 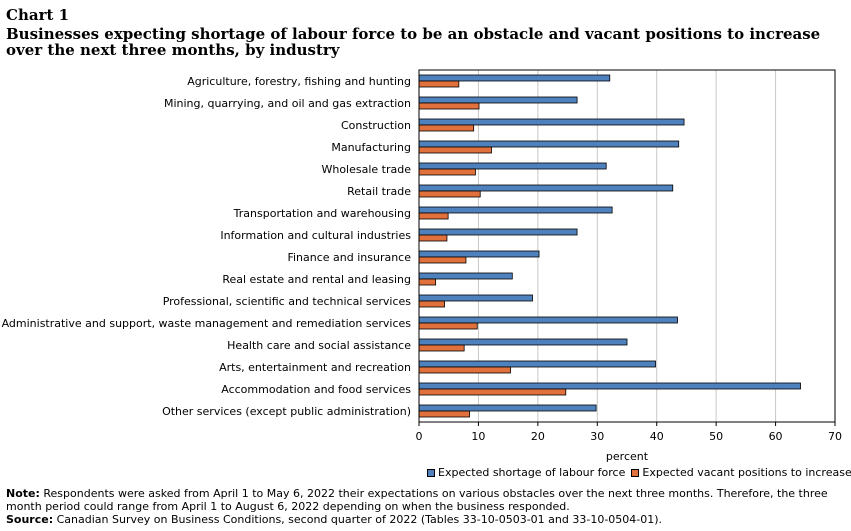 I want to click on legend-item-vacant: Expected vacant positions to increase, so click(x=741, y=472).